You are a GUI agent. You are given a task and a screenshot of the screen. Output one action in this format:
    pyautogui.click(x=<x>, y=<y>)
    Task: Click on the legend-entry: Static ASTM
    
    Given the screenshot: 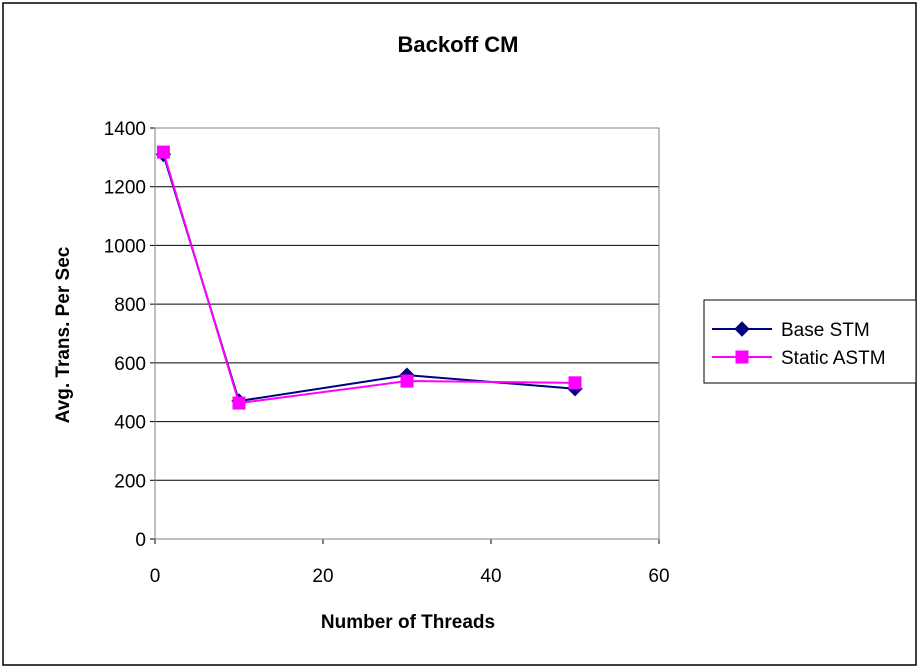 What is the action you would take?
    pyautogui.click(x=799, y=358)
    